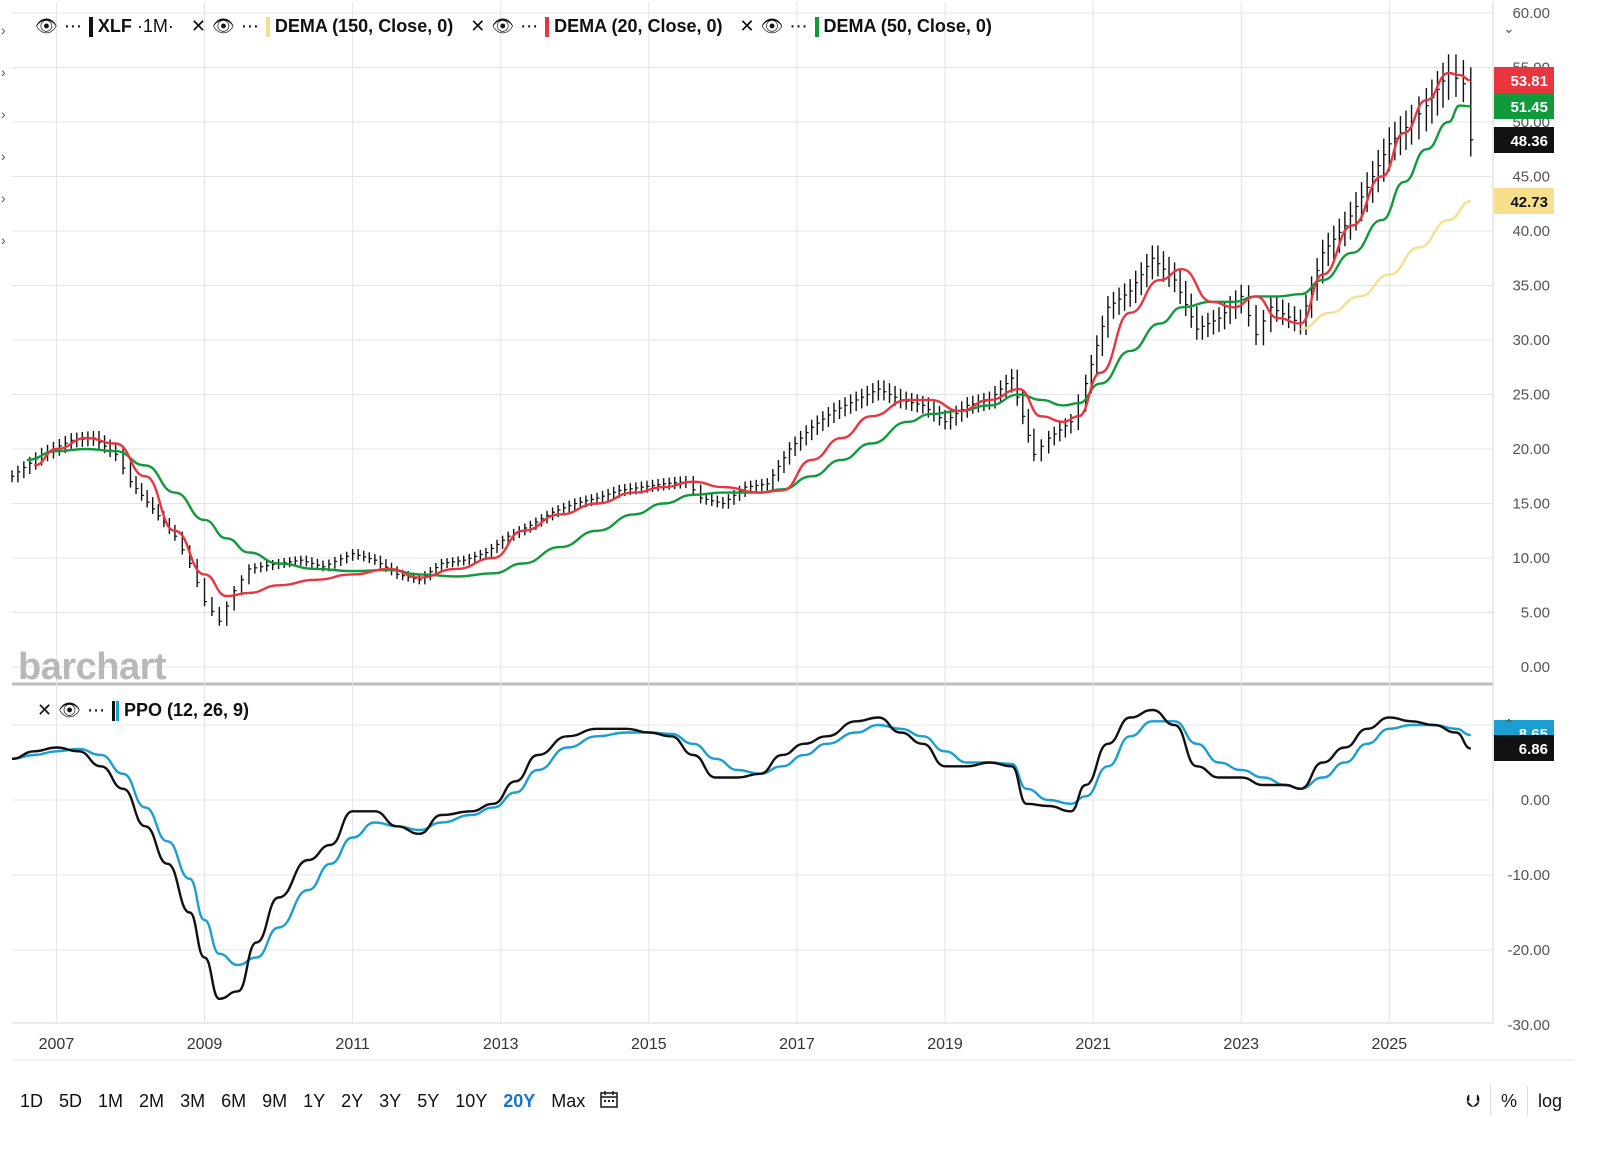 The height and width of the screenshot is (1155, 1600). Describe the element at coordinates (638, 26) in the screenshot. I see `legend-dema20: DEMA (20, Close, 0)` at that location.